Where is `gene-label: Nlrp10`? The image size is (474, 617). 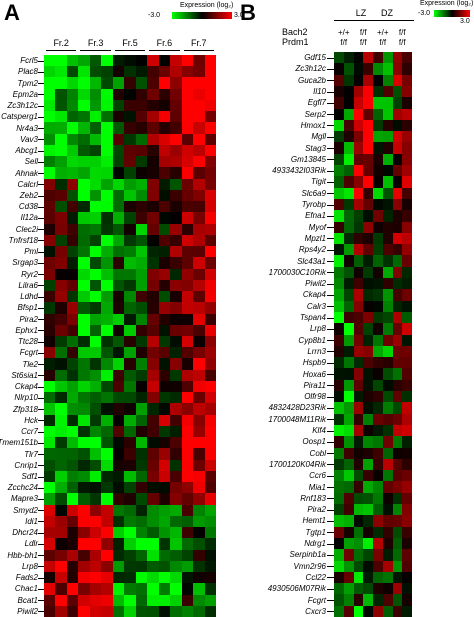 gene-label: Nlrp10 is located at coordinates (26, 398).